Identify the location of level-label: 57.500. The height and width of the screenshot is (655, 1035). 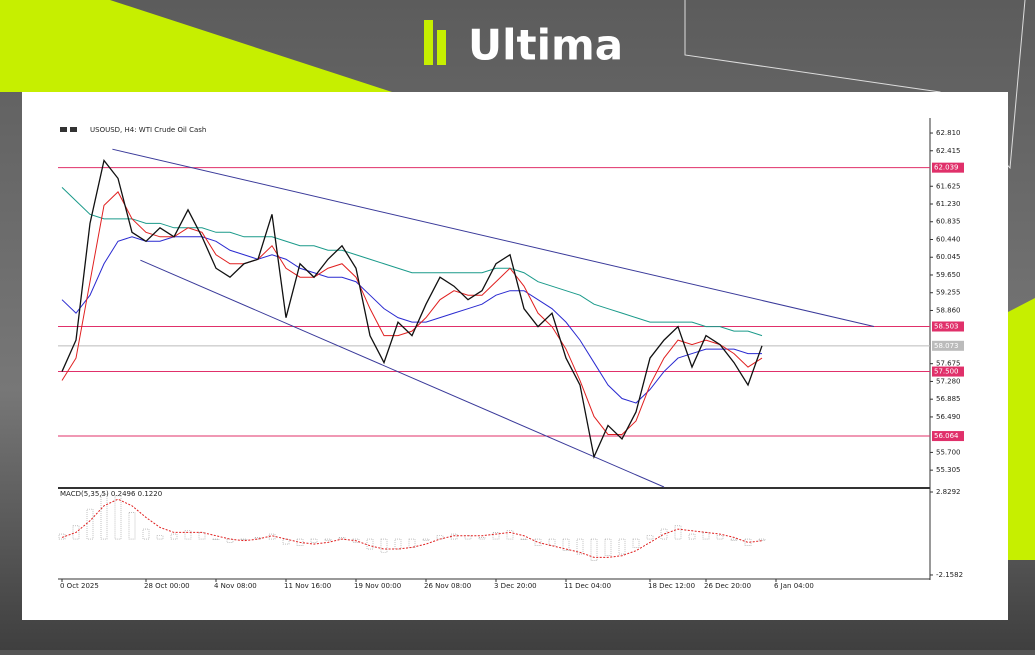
(946, 372).